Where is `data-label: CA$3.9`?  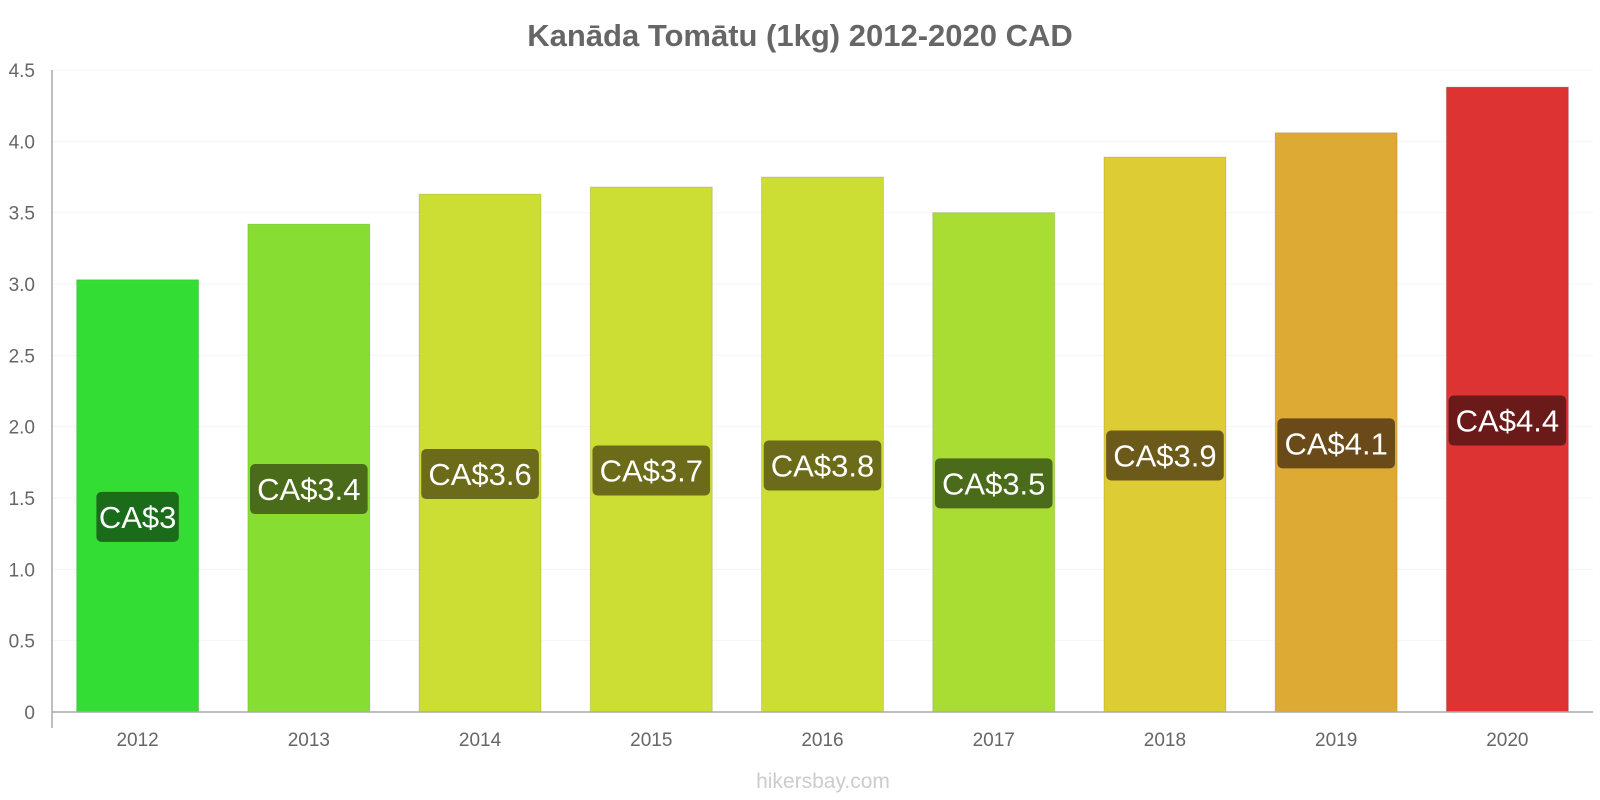 data-label: CA$3.9 is located at coordinates (1165, 455).